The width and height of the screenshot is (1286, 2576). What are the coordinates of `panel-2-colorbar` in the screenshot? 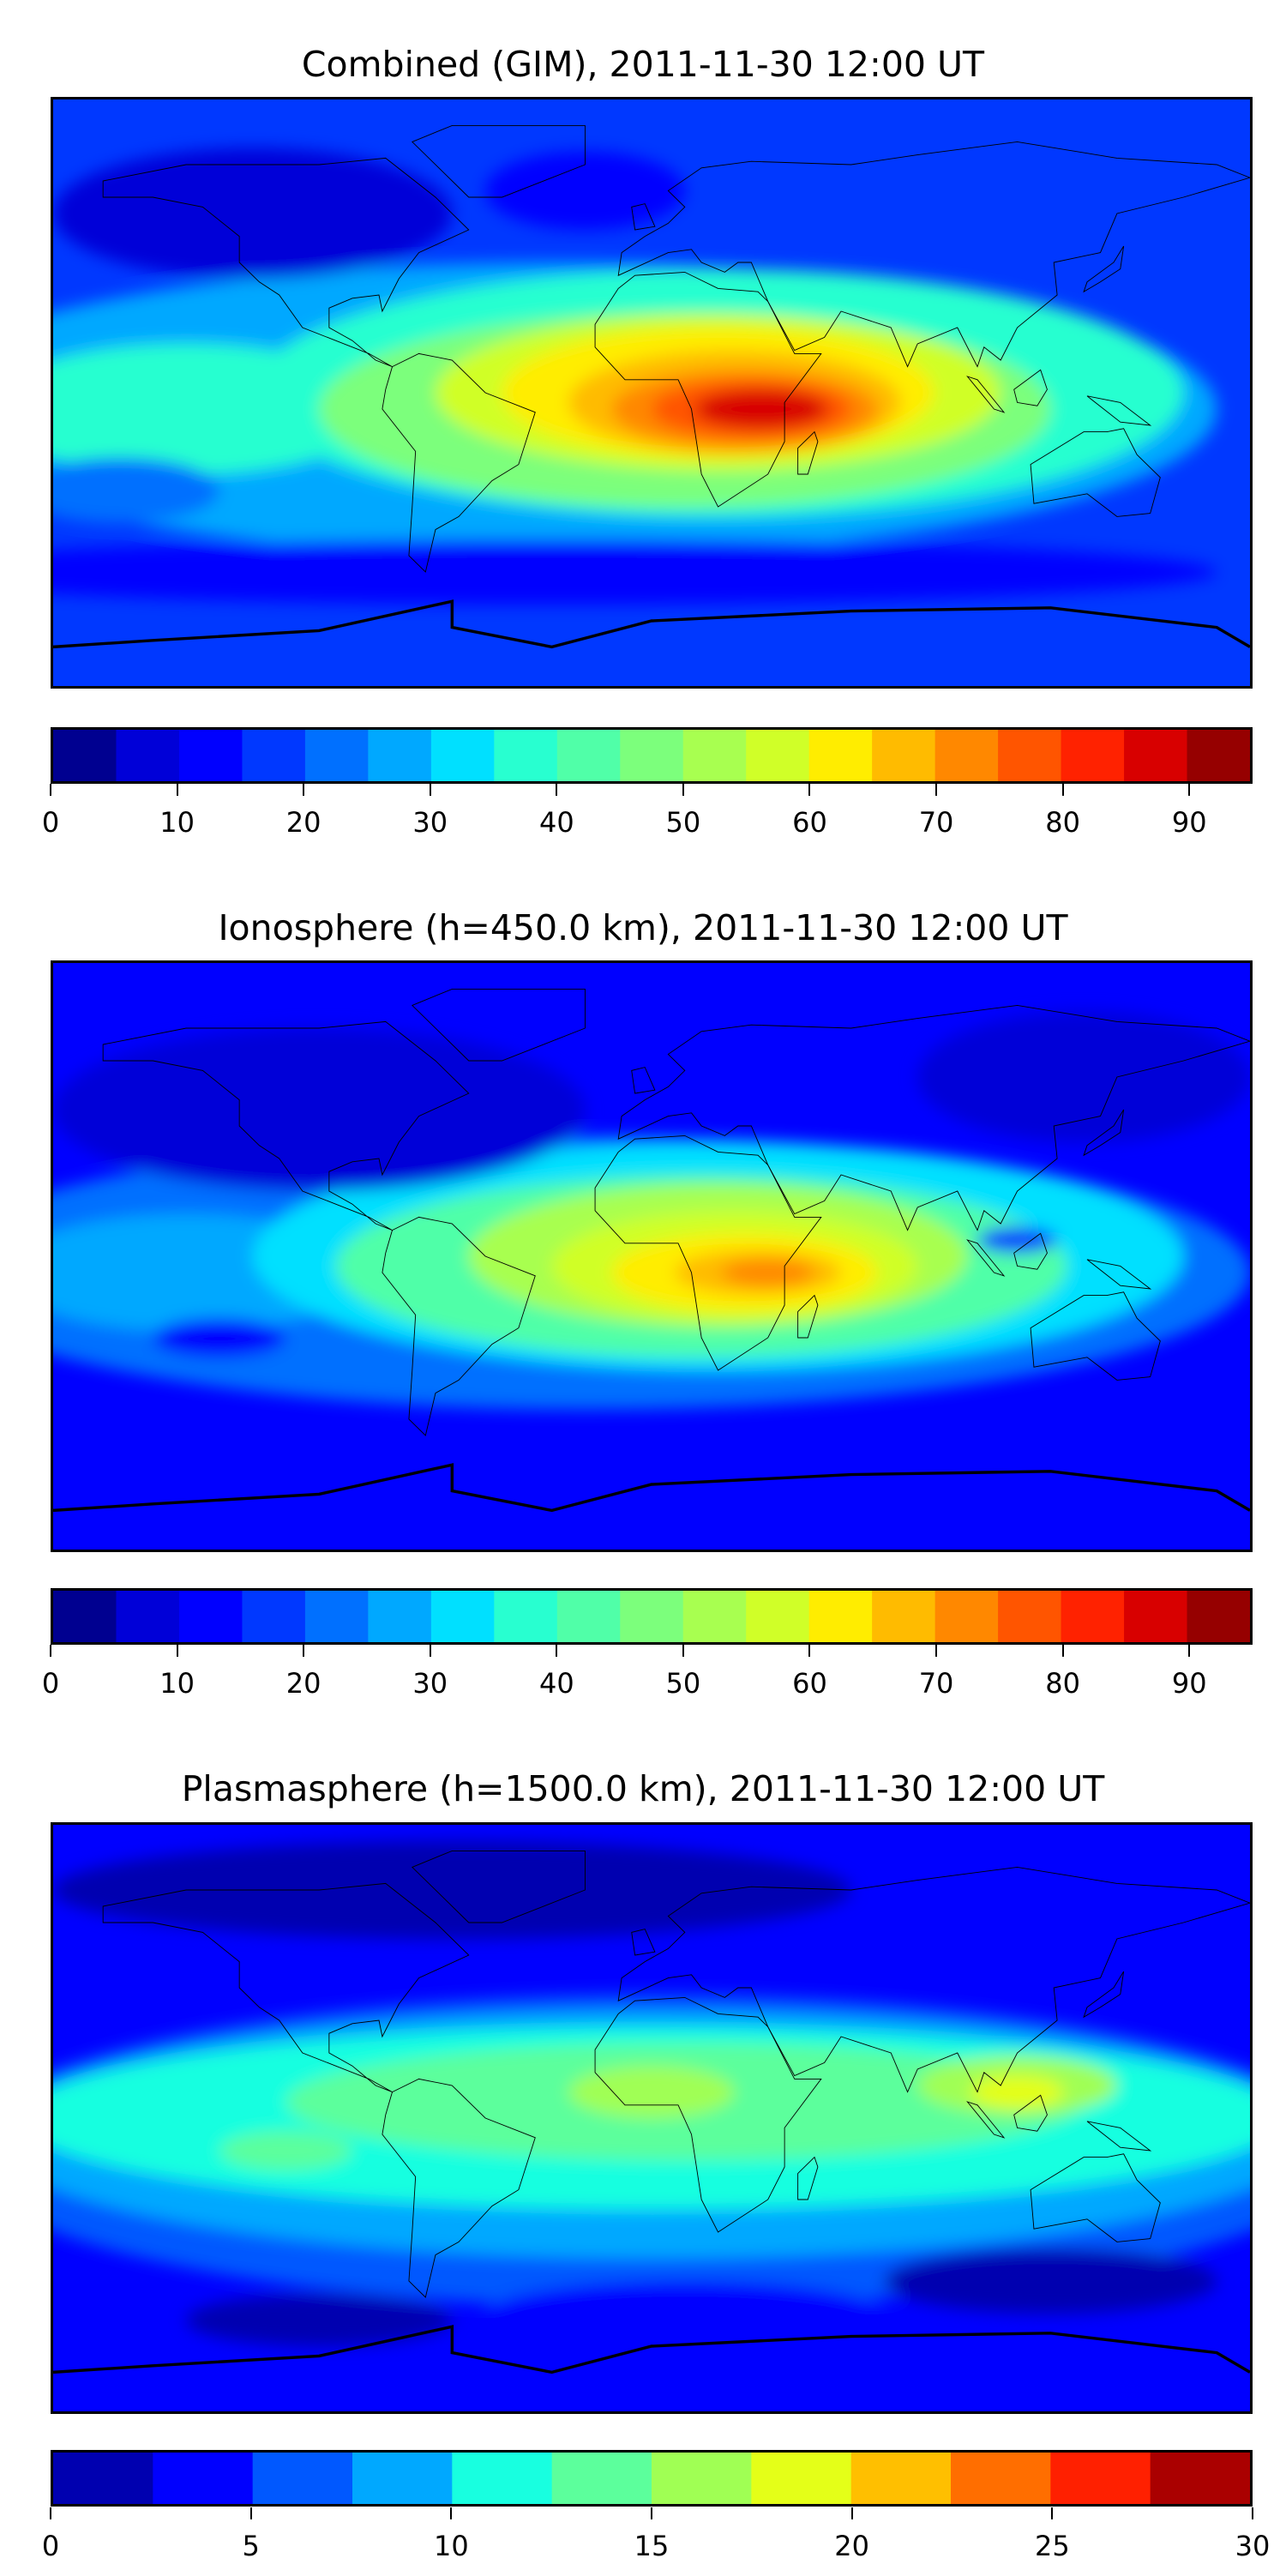 It's located at (652, 1616).